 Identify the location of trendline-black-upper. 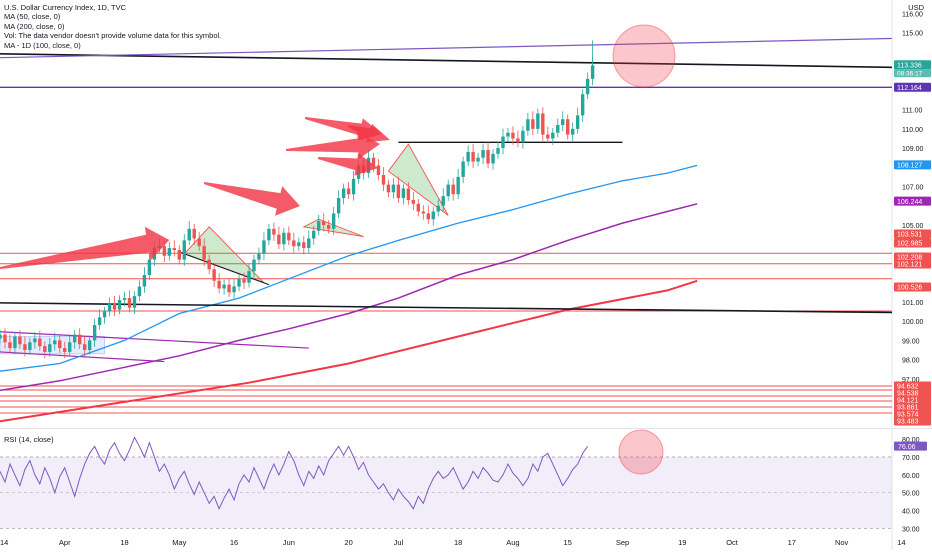
(446, 61).